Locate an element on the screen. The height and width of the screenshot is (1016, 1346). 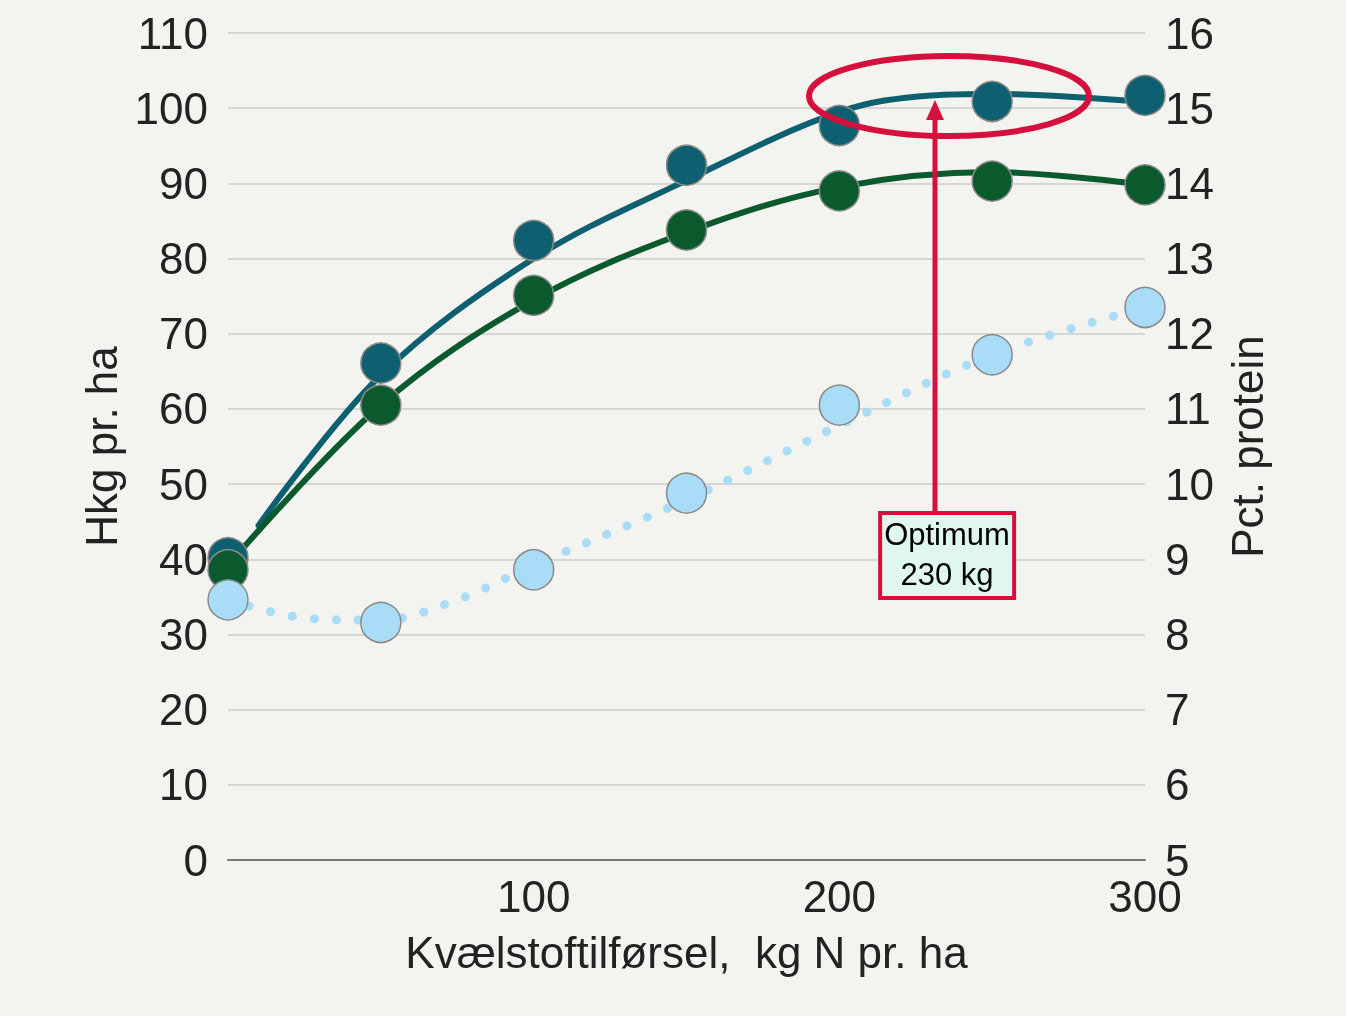
y2-tick-label: 15 is located at coordinates (1189, 108).